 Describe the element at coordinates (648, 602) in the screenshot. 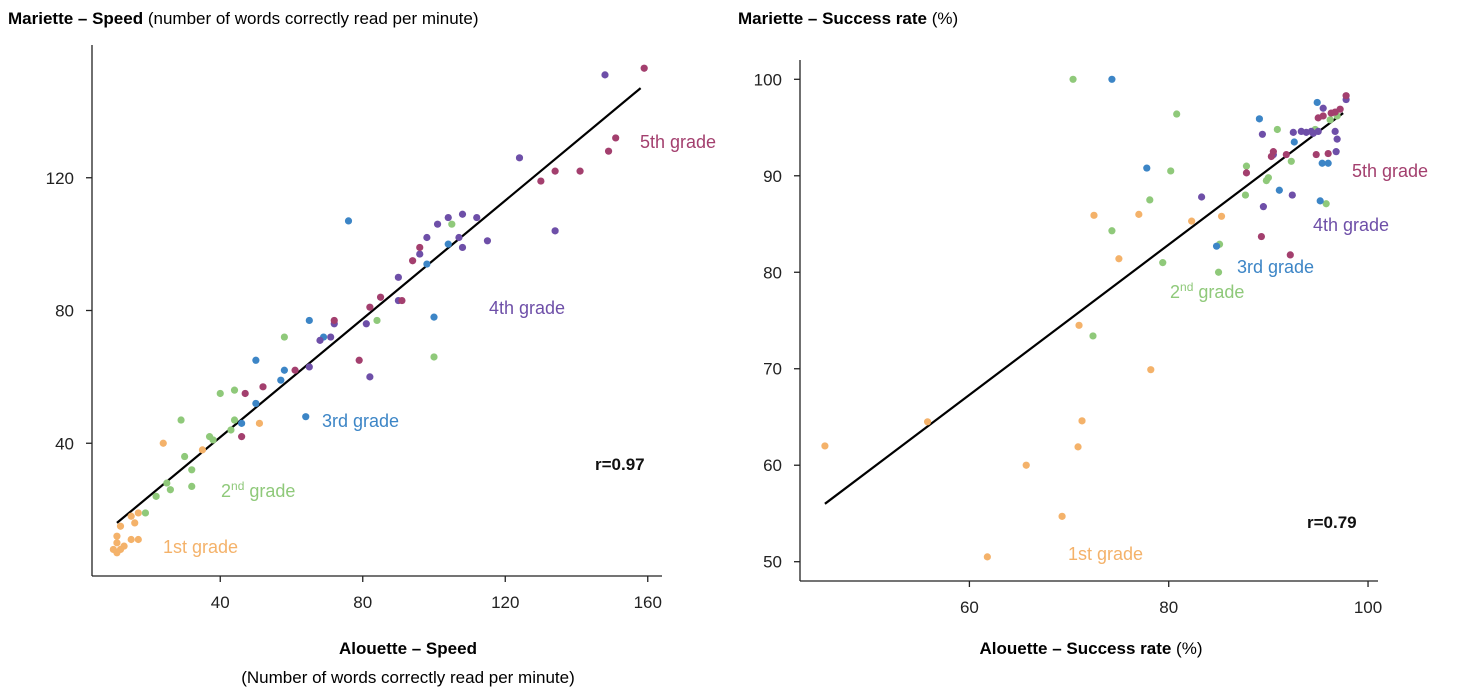

I see `speed-x-tick-label: 160` at that location.